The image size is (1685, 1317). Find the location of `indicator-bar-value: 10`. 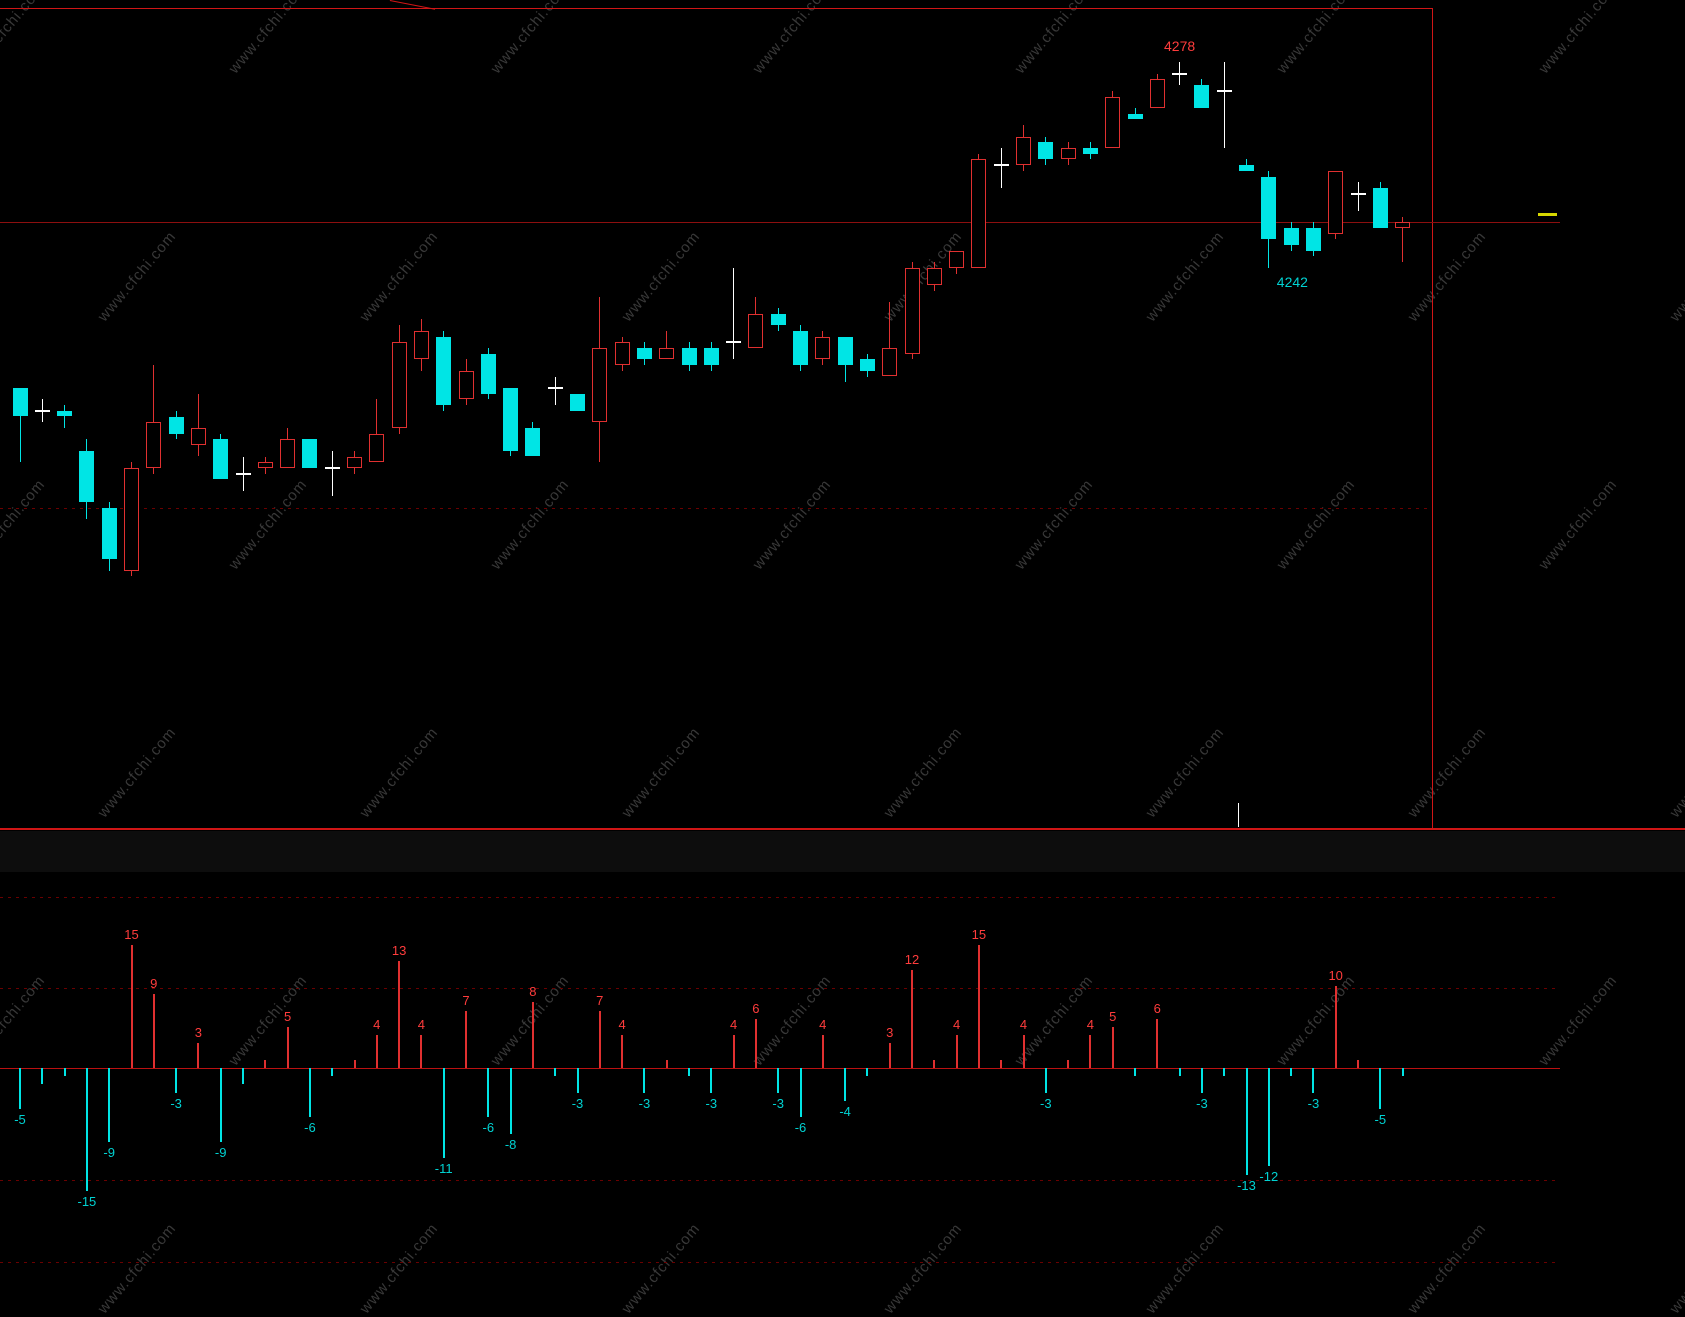

indicator-bar-value: 10 is located at coordinates (1335, 975).